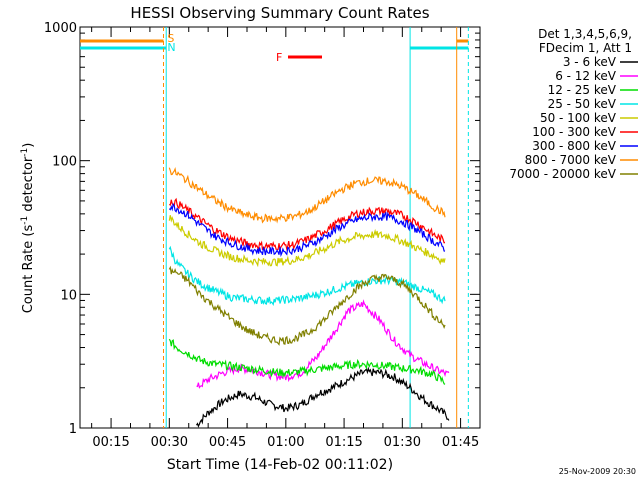 Image resolution: width=640 pixels, height=480 pixels. I want to click on legend-header-2: FDecim 1, Att 1, so click(585, 48).